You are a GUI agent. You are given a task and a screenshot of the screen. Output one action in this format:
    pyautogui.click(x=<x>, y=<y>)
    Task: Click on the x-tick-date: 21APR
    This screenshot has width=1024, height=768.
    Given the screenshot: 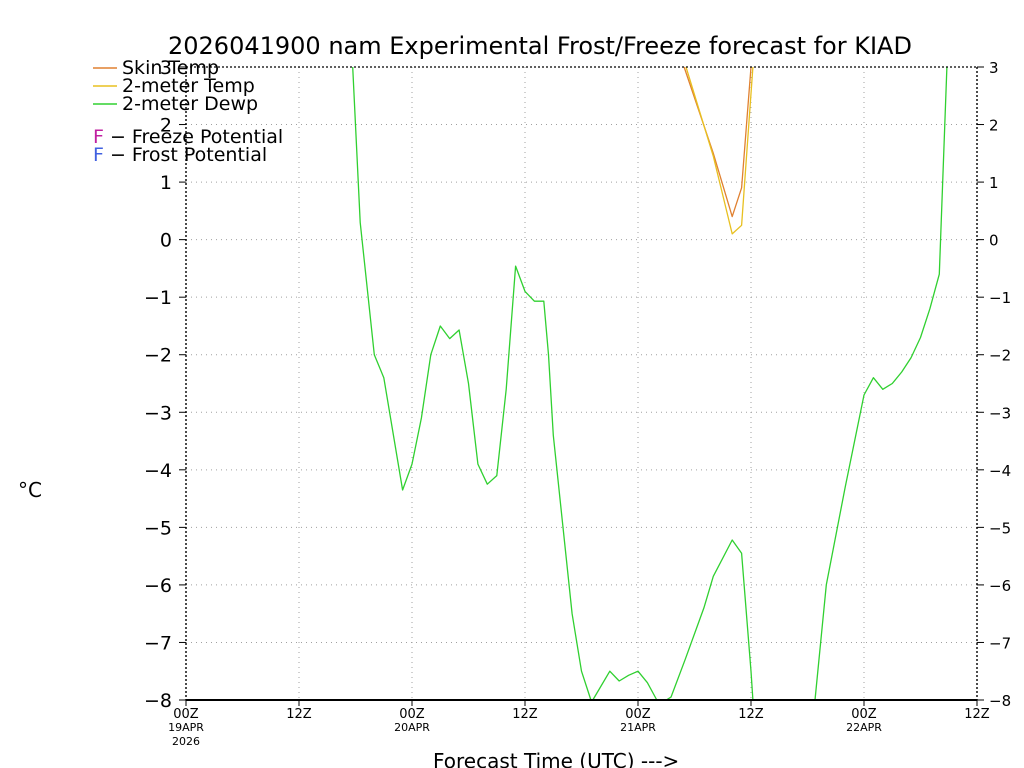 What is the action you would take?
    pyautogui.click(x=638, y=727)
    